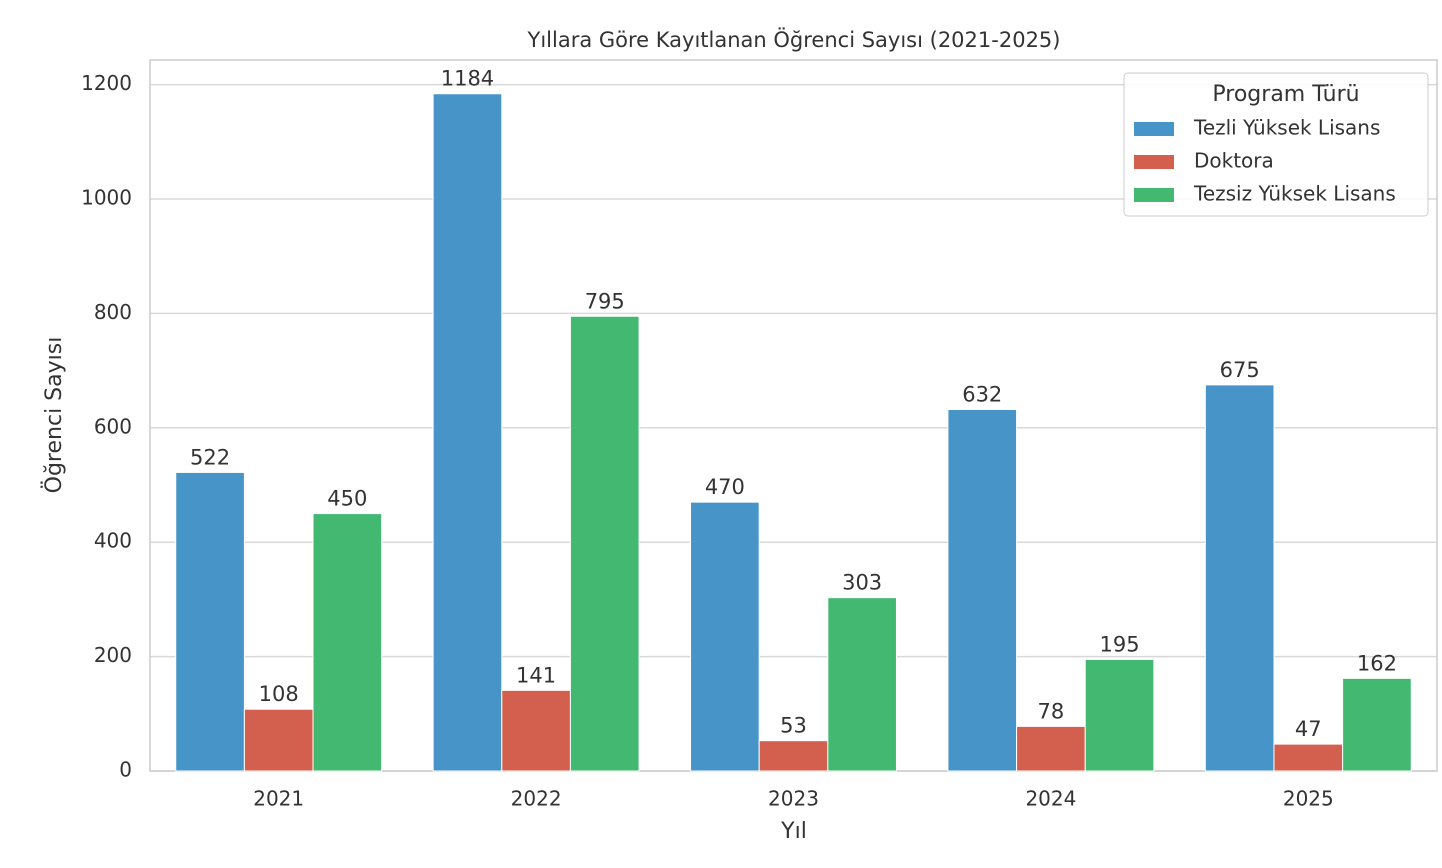 The height and width of the screenshot is (868, 1442). Describe the element at coordinates (1276, 144) in the screenshot. I see `legend-box` at that location.